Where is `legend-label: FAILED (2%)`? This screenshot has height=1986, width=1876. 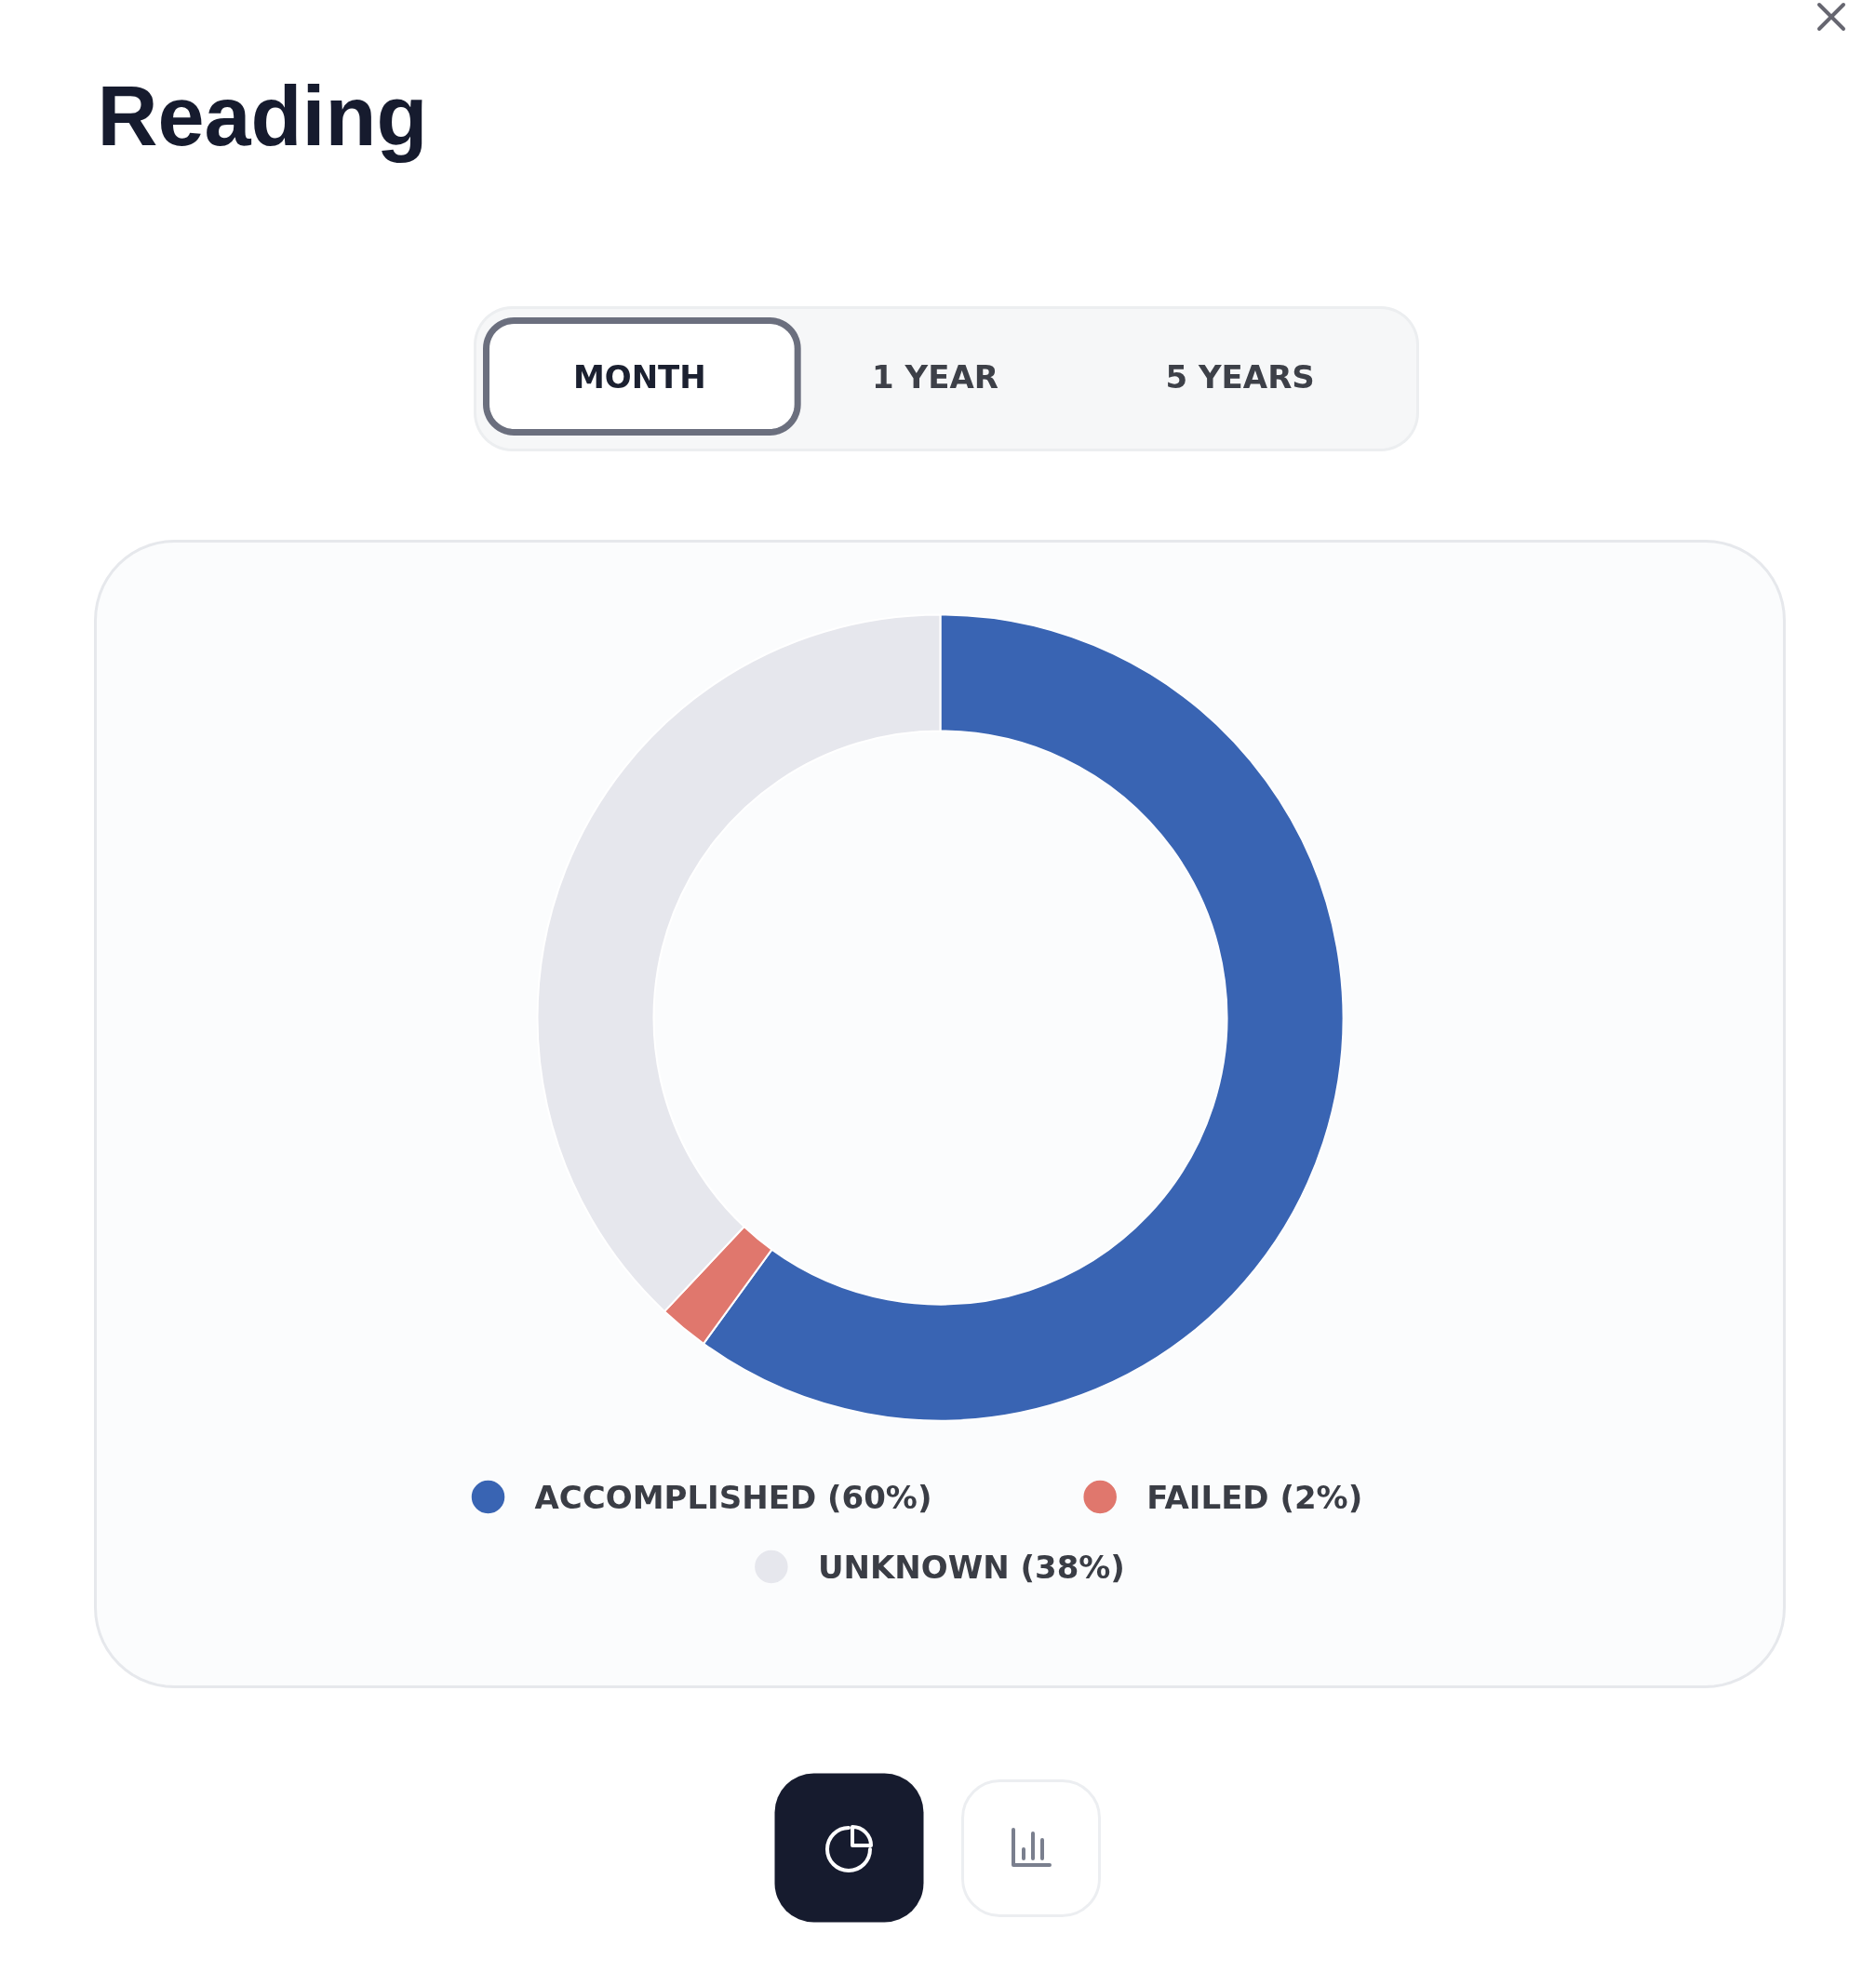
legend-label: FAILED (2%) is located at coordinates (1254, 1497).